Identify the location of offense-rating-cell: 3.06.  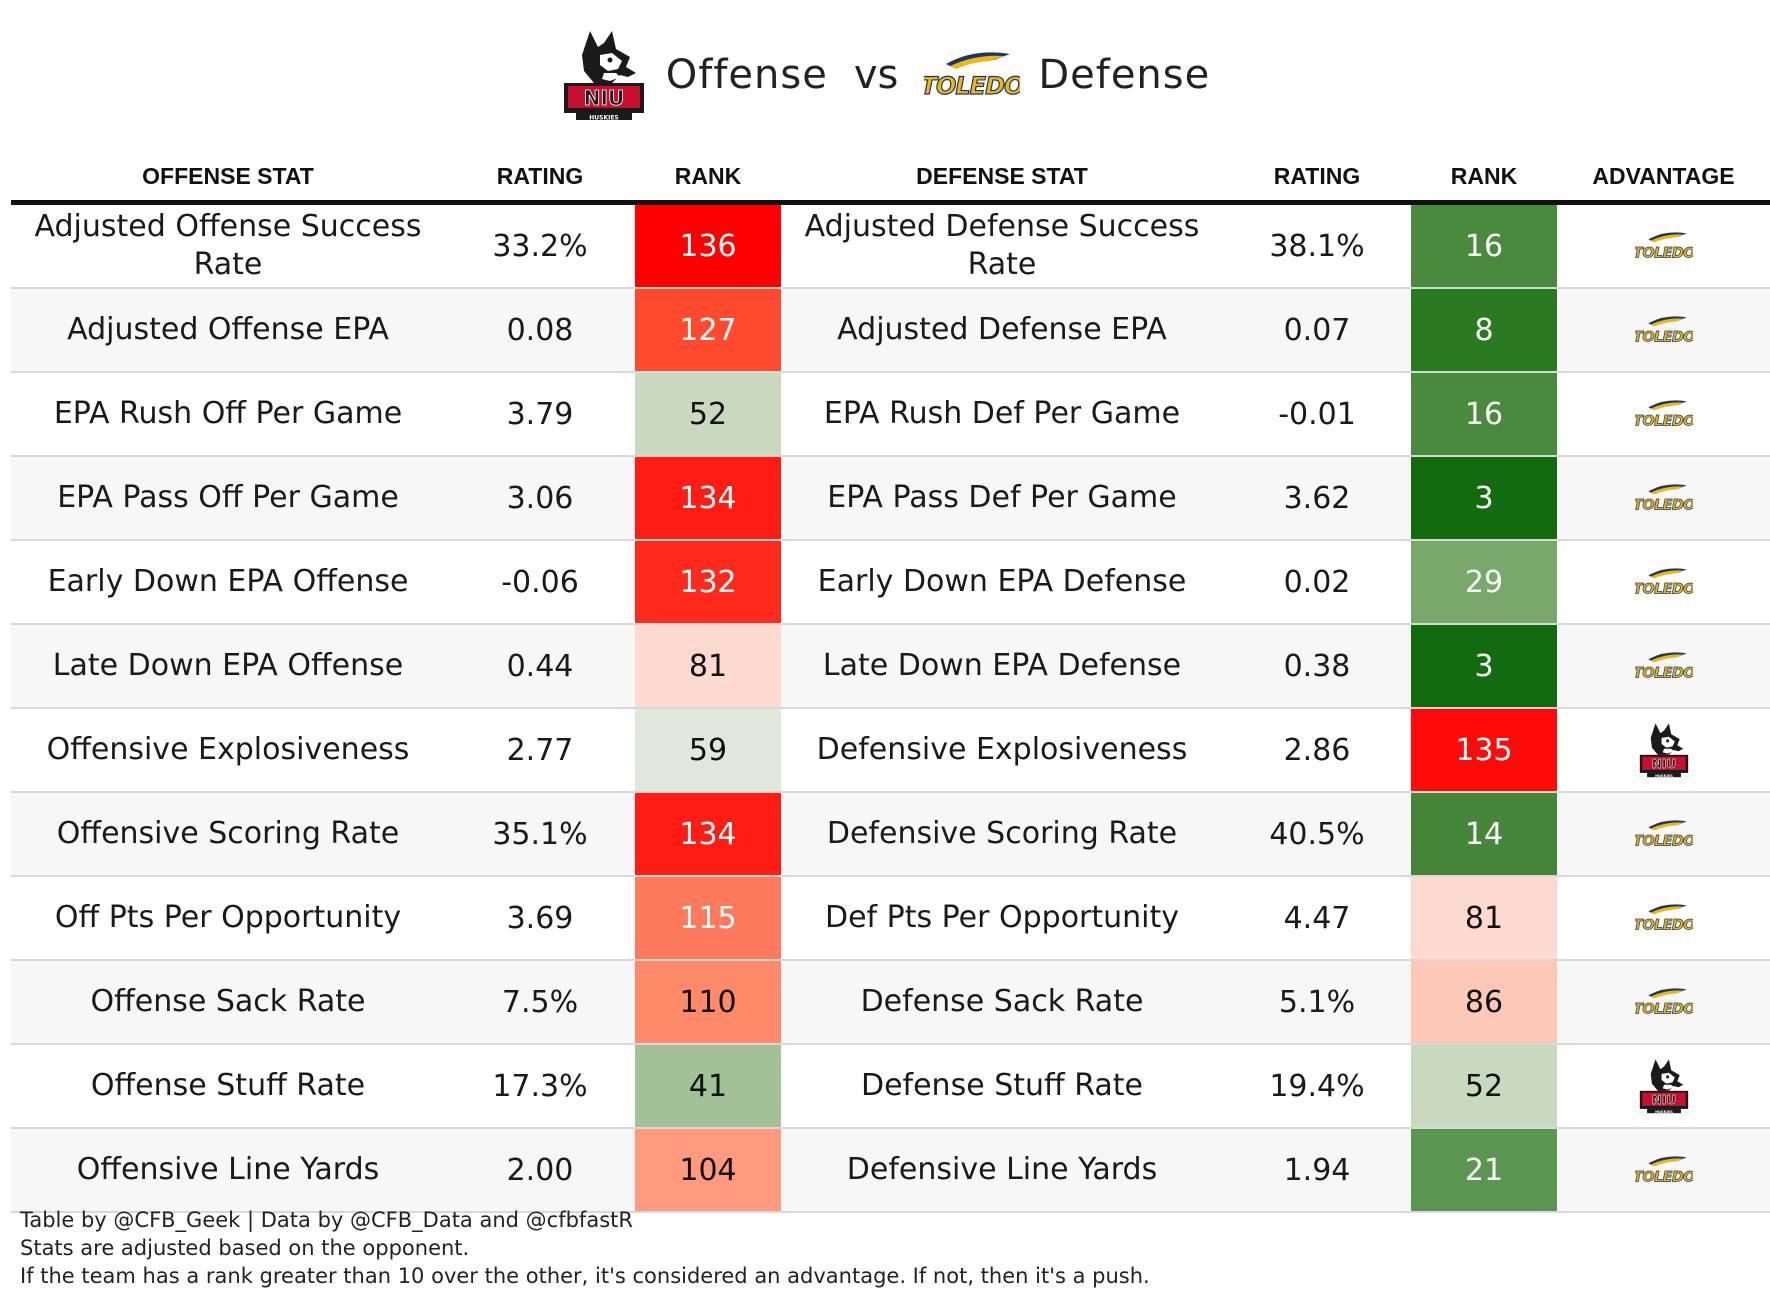
(540, 498).